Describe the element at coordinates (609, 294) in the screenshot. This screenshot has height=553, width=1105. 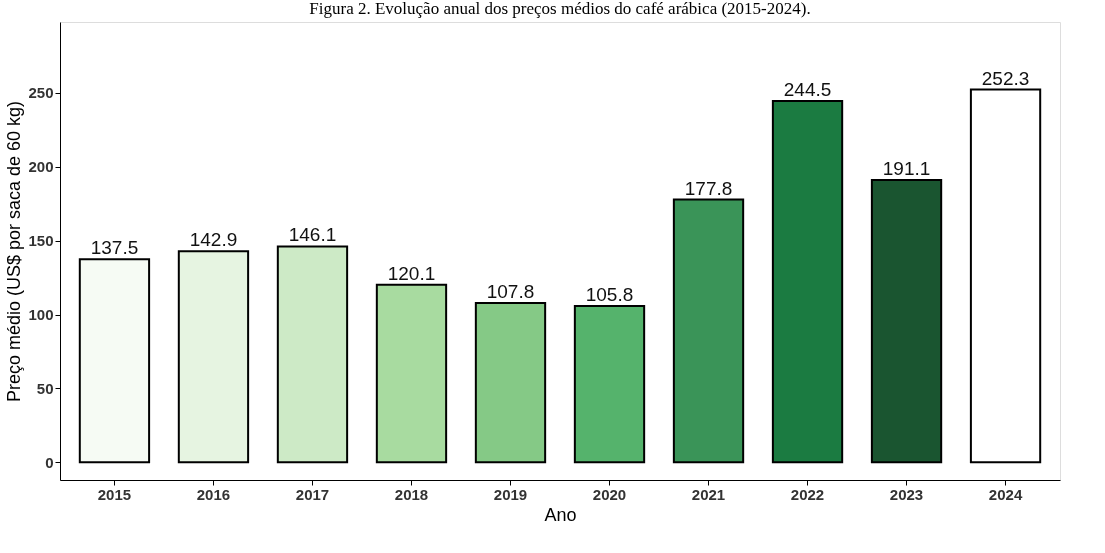
I see `data-label: 105.8` at that location.